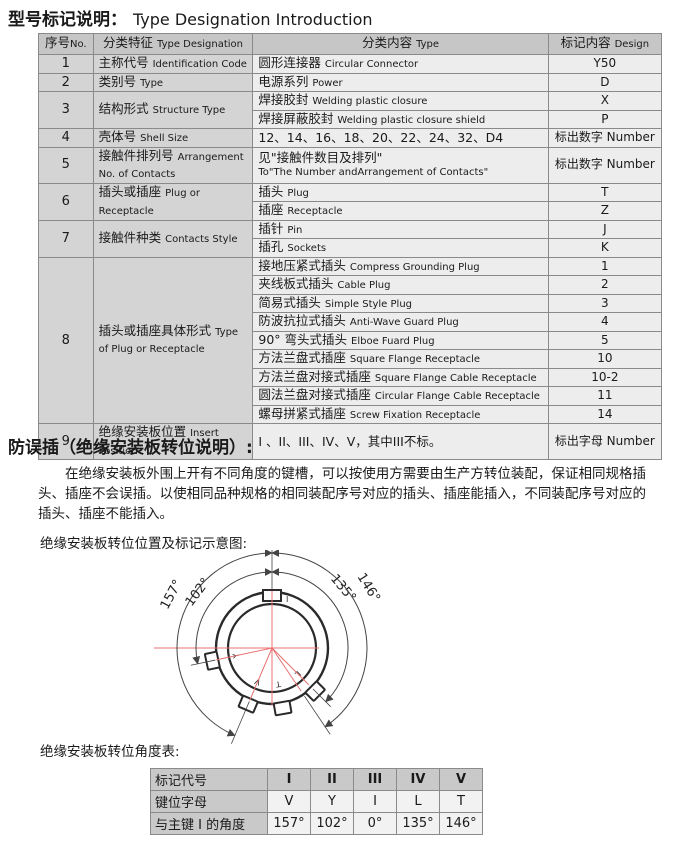 This screenshot has width=677, height=850. I want to click on page-title: 型号标记说明： Type Designation Introduction, so click(190, 17).